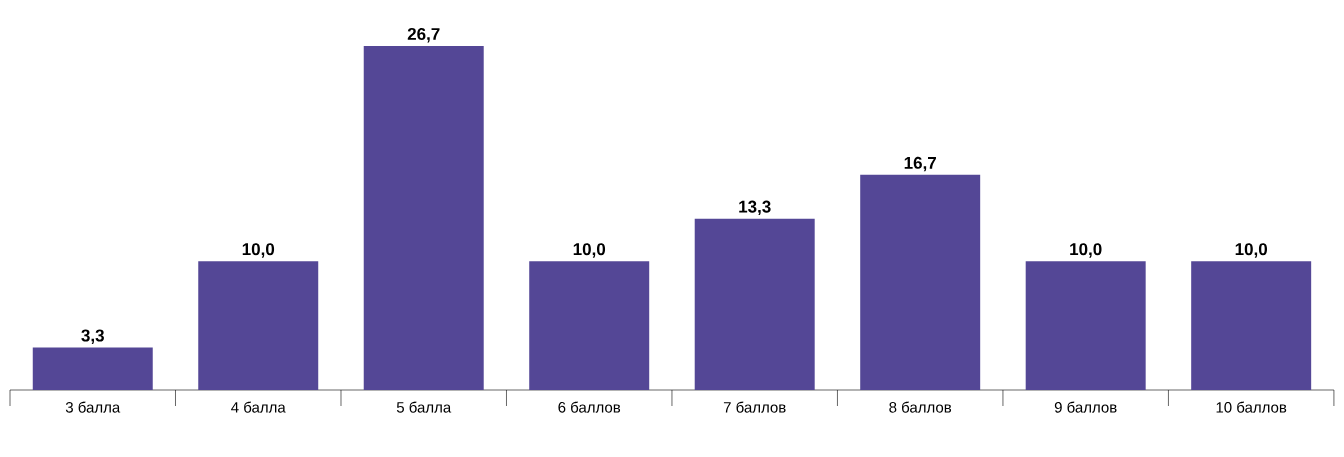 The image size is (1344, 457). What do you see at coordinates (920, 164) in the screenshot?
I see `data-label: 16,7` at bounding box center [920, 164].